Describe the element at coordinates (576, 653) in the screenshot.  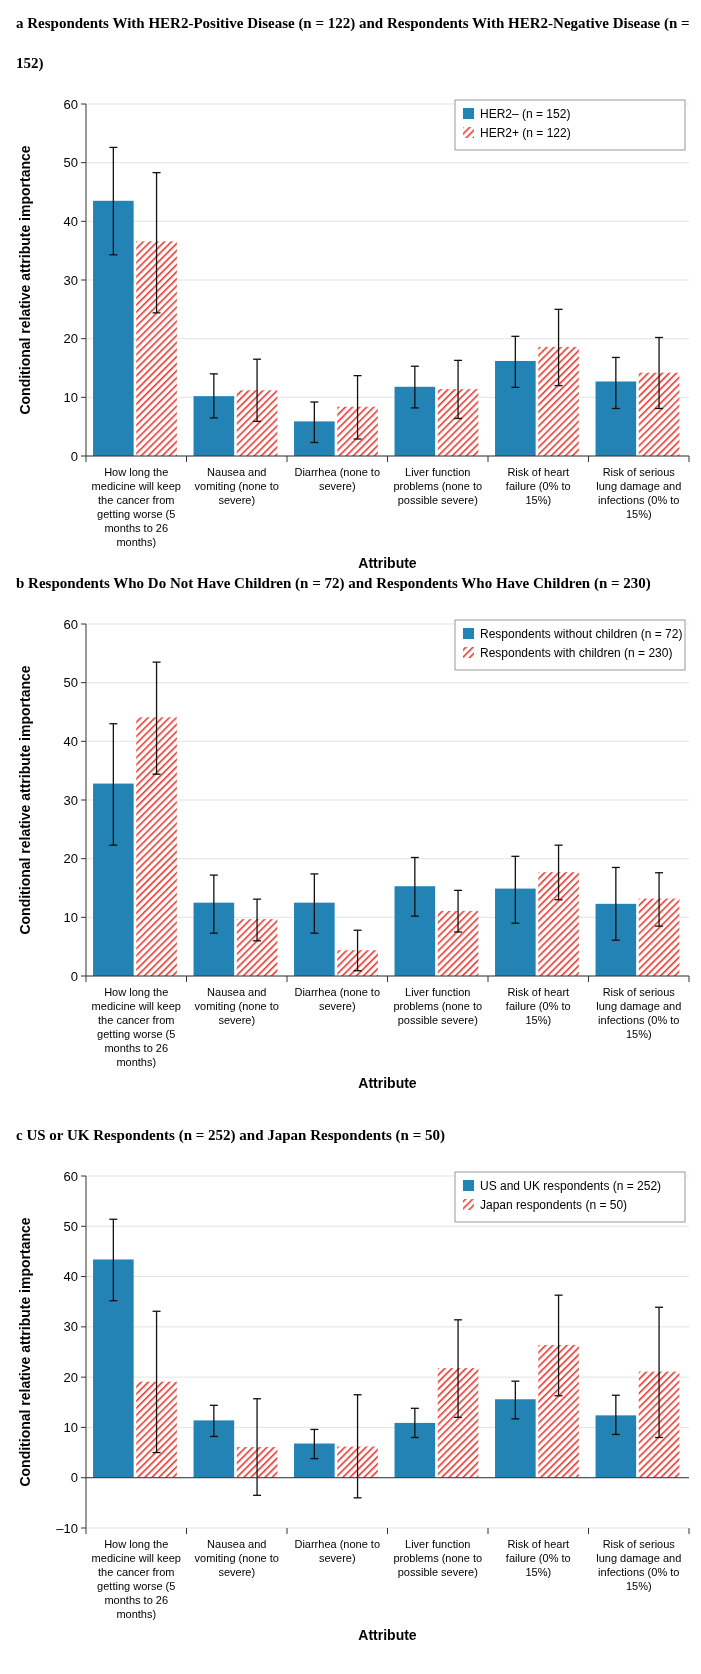
I see `legend-label: Respondents with children (n = 230)` at that location.